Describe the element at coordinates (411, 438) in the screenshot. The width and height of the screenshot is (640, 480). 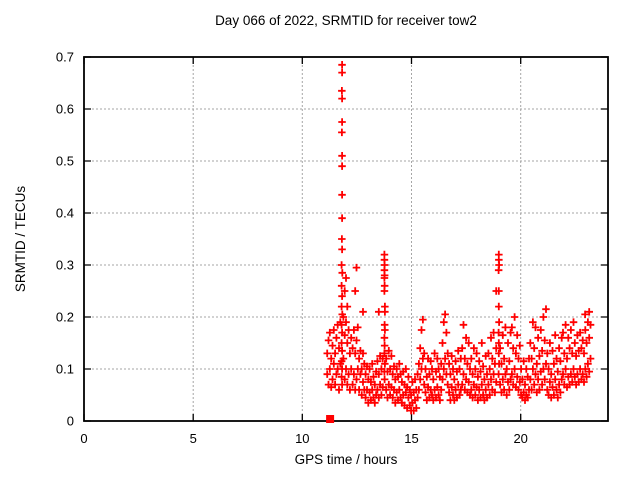
I see `x-tick-label: 15` at that location.